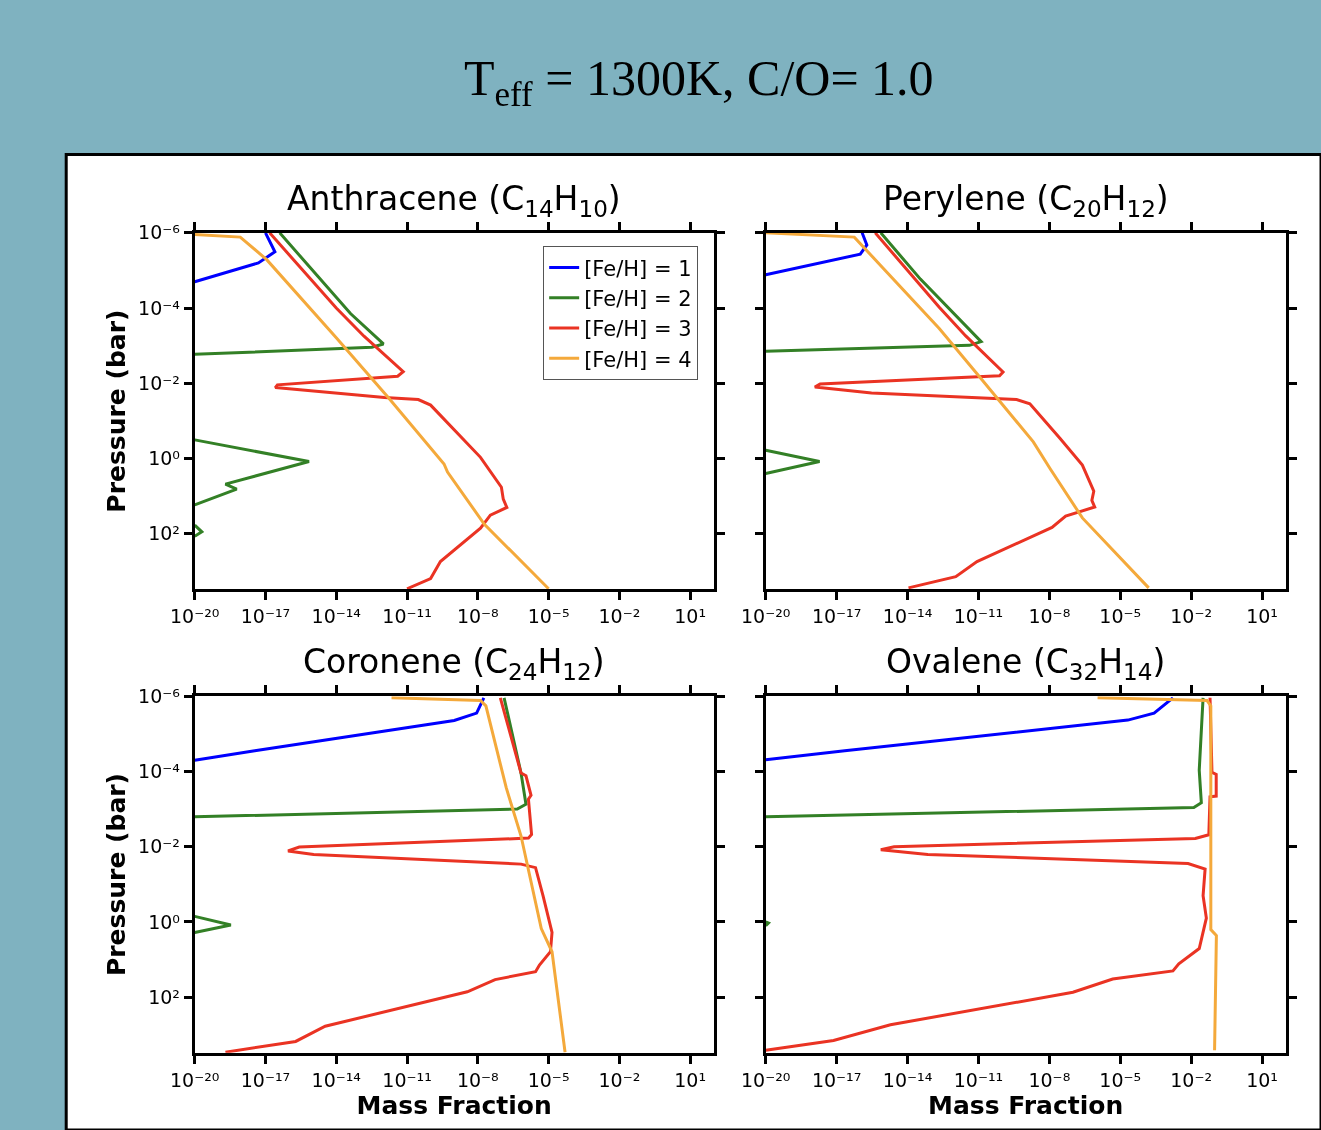  What do you see at coordinates (454, 663) in the screenshot?
I see `chart-title: Coronene (C$_{24}$H$_{12}$)` at bounding box center [454, 663].